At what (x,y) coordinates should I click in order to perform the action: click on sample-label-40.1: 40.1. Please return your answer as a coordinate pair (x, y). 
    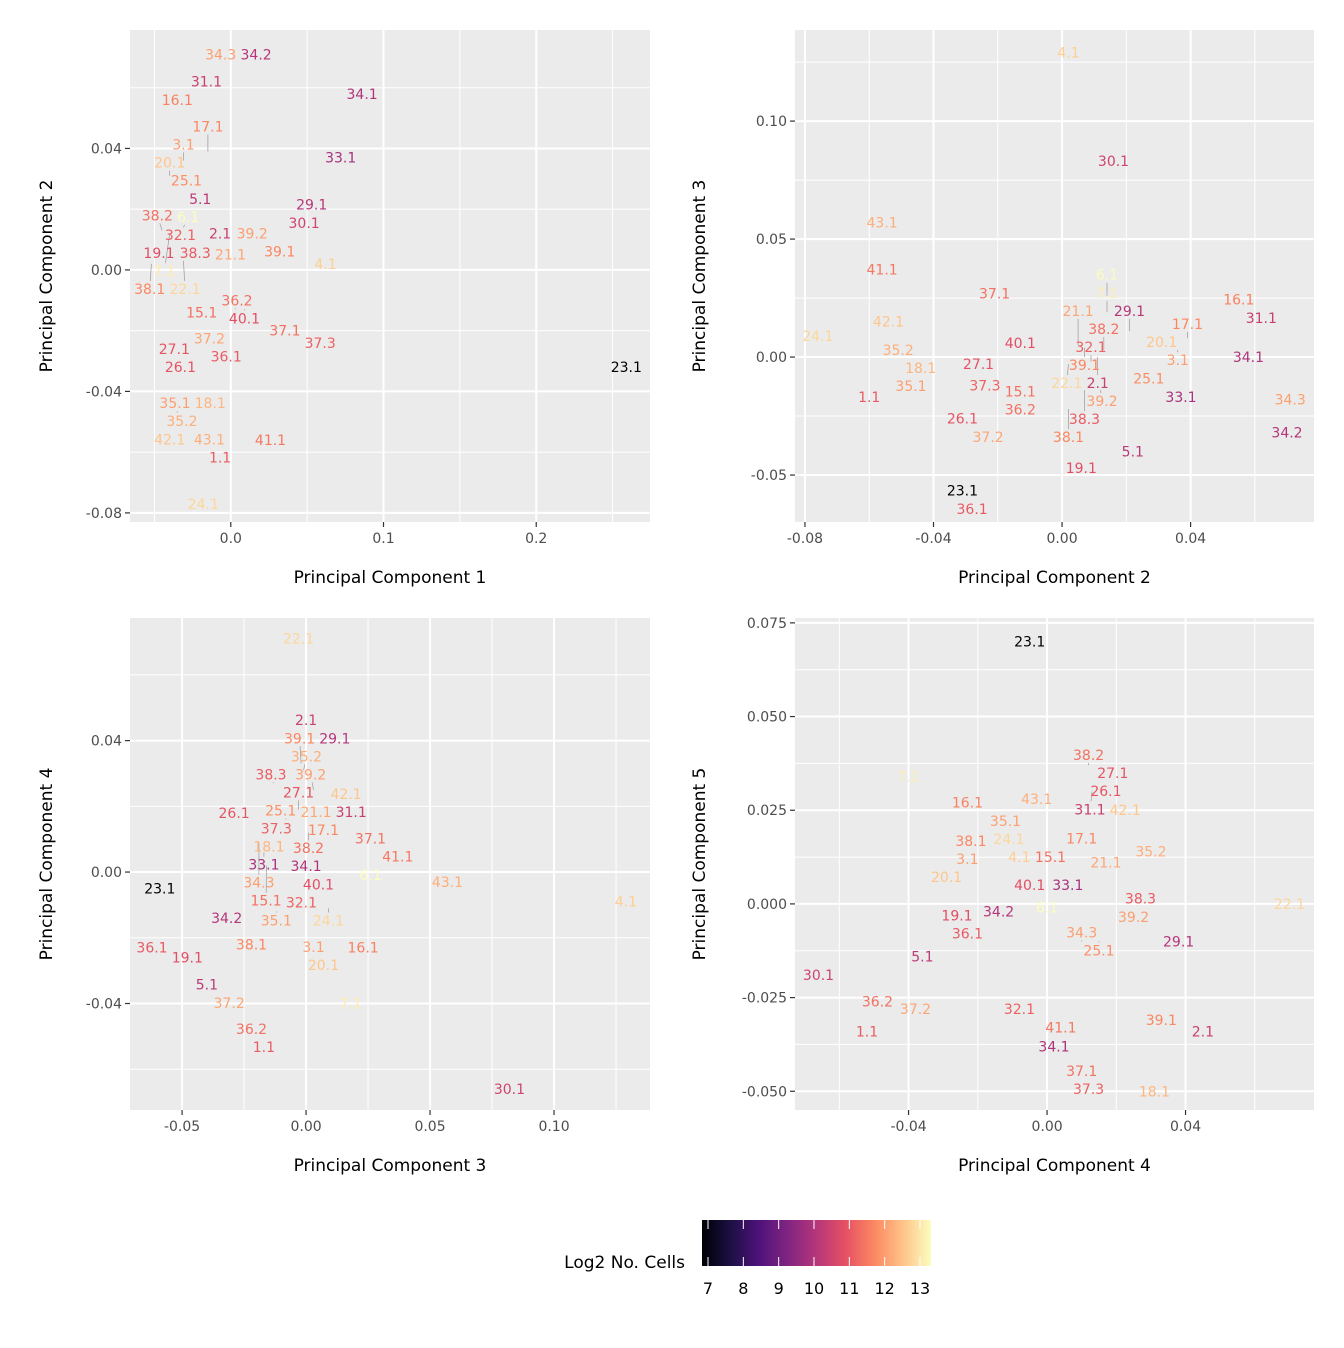
    Looking at the image, I should click on (244, 320).